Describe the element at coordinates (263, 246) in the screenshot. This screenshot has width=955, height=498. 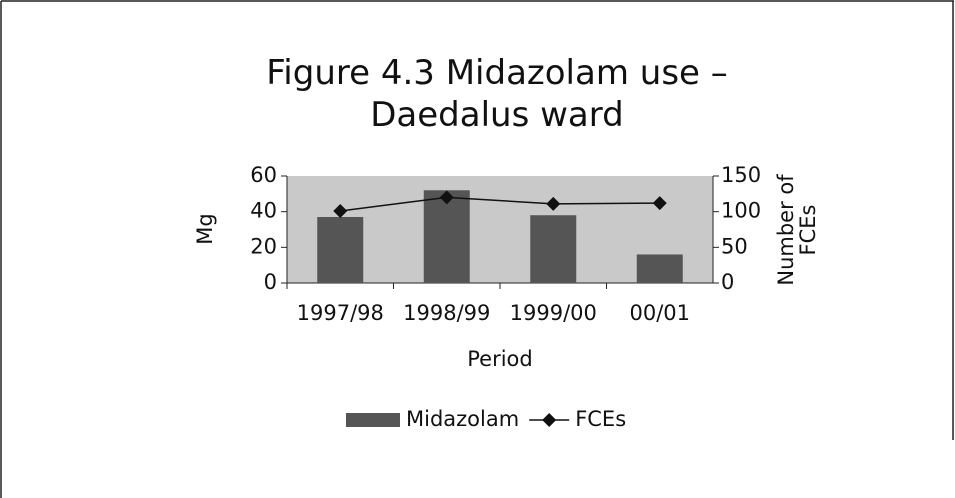
I see `y-tick-label: 20` at that location.